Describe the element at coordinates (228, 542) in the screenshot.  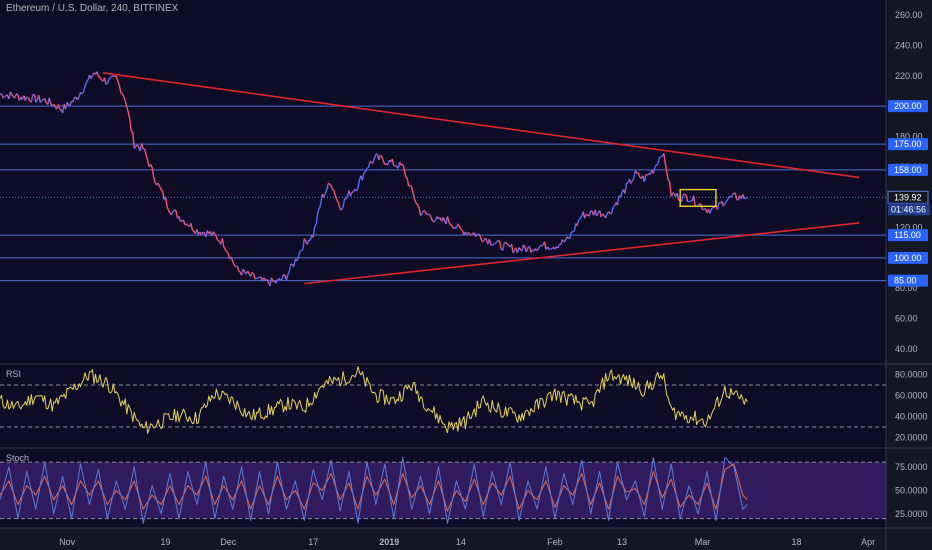
I see `x-tick-label: Dec` at that location.